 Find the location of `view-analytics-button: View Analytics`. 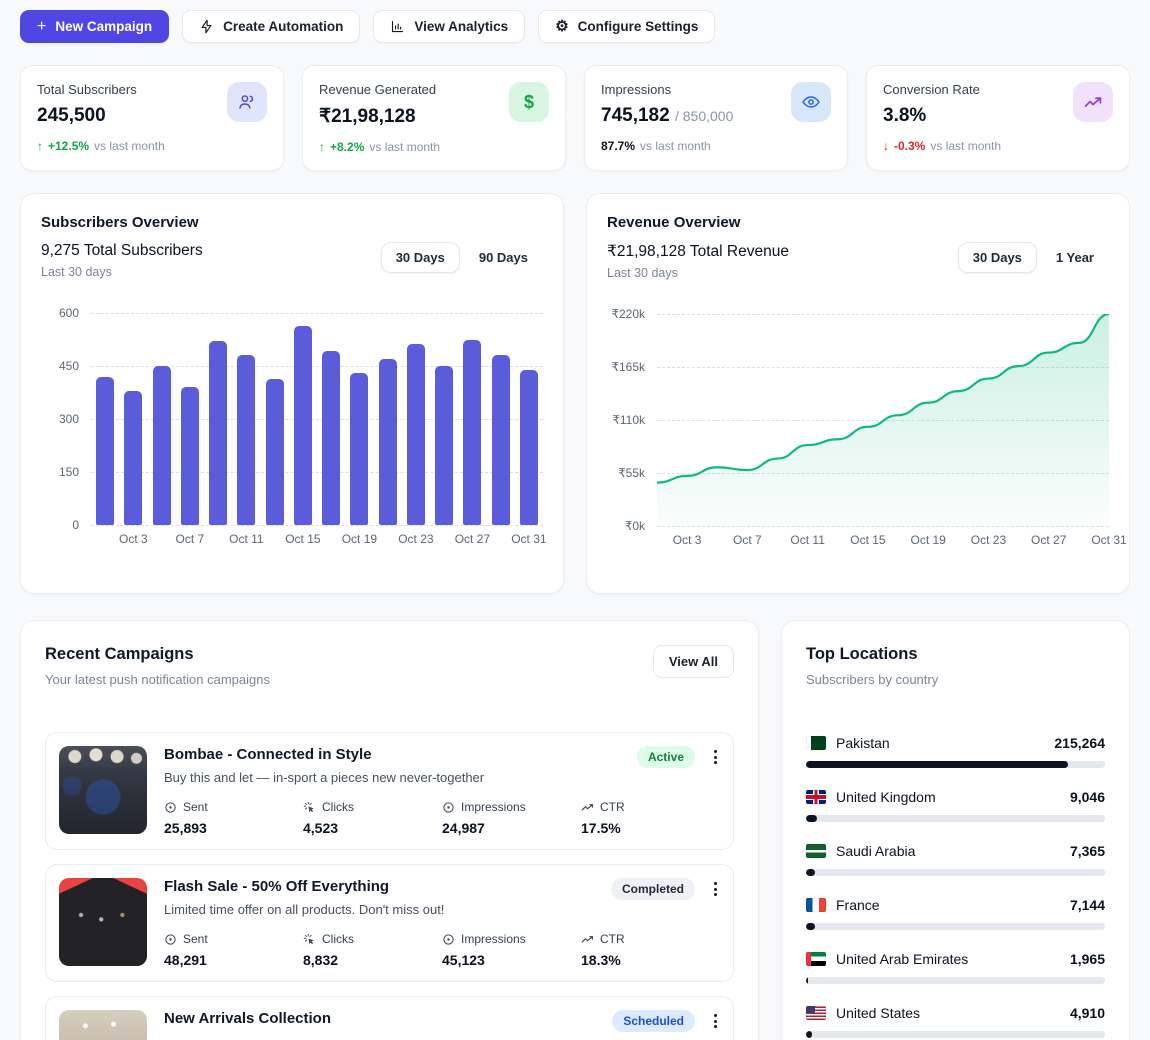

view-analytics-button: View Analytics is located at coordinates (449, 26).